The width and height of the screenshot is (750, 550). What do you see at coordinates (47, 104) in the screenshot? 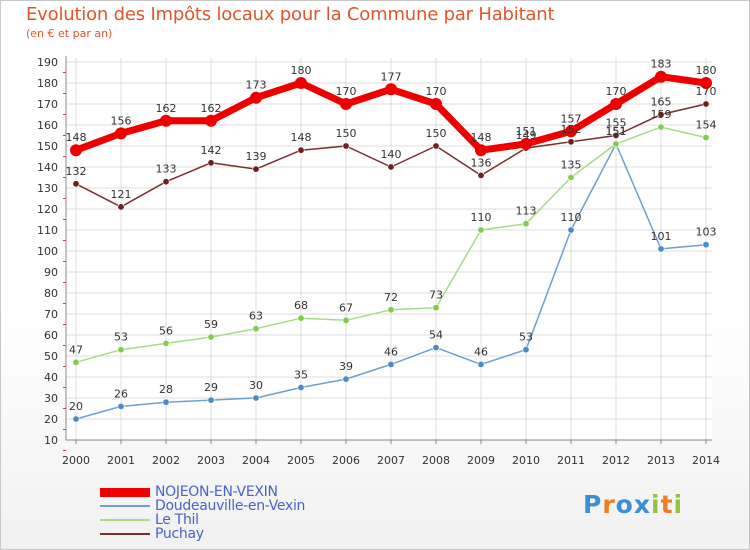
I see `y-tick-label: 170` at bounding box center [47, 104].